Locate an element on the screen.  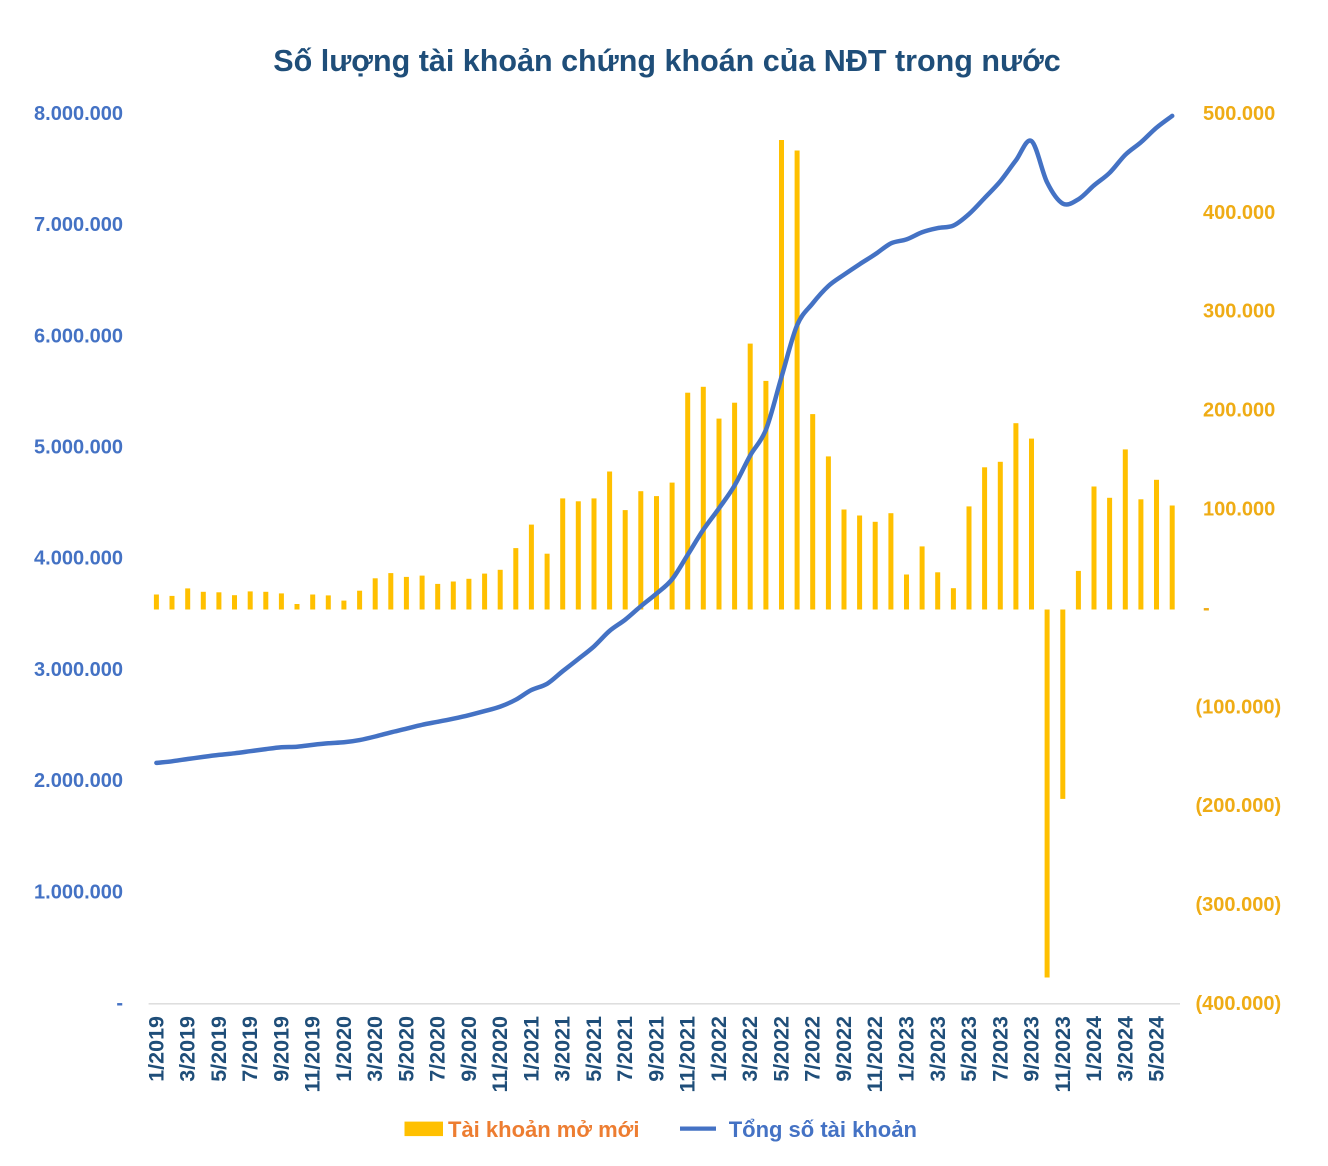
svg-text: 11/2022 is located at coordinates (875, 1054).